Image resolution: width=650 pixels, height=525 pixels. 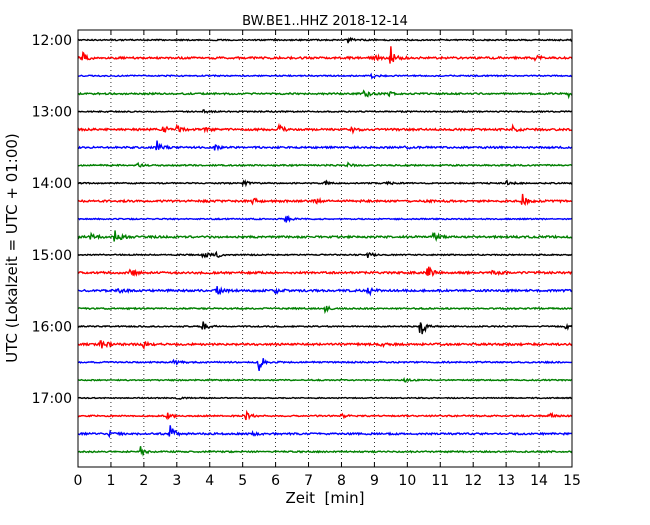 I want to click on y-tick-label: 16:00, so click(x=52, y=327).